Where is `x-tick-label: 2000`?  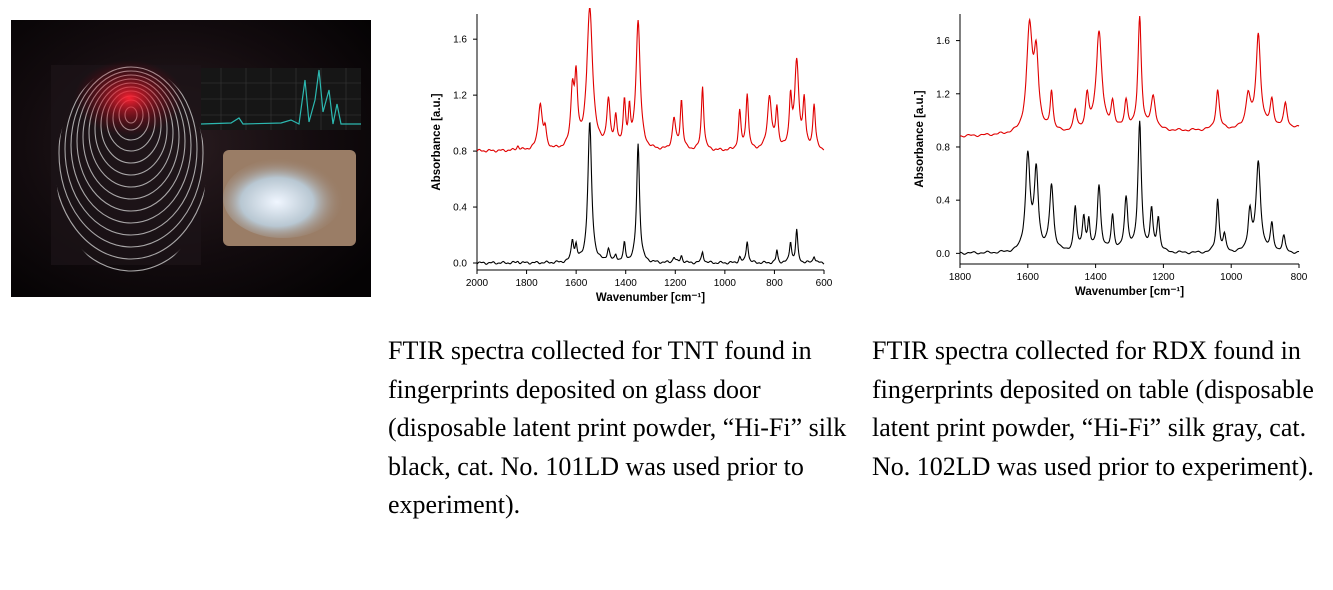 x-tick-label: 2000 is located at coordinates (477, 283).